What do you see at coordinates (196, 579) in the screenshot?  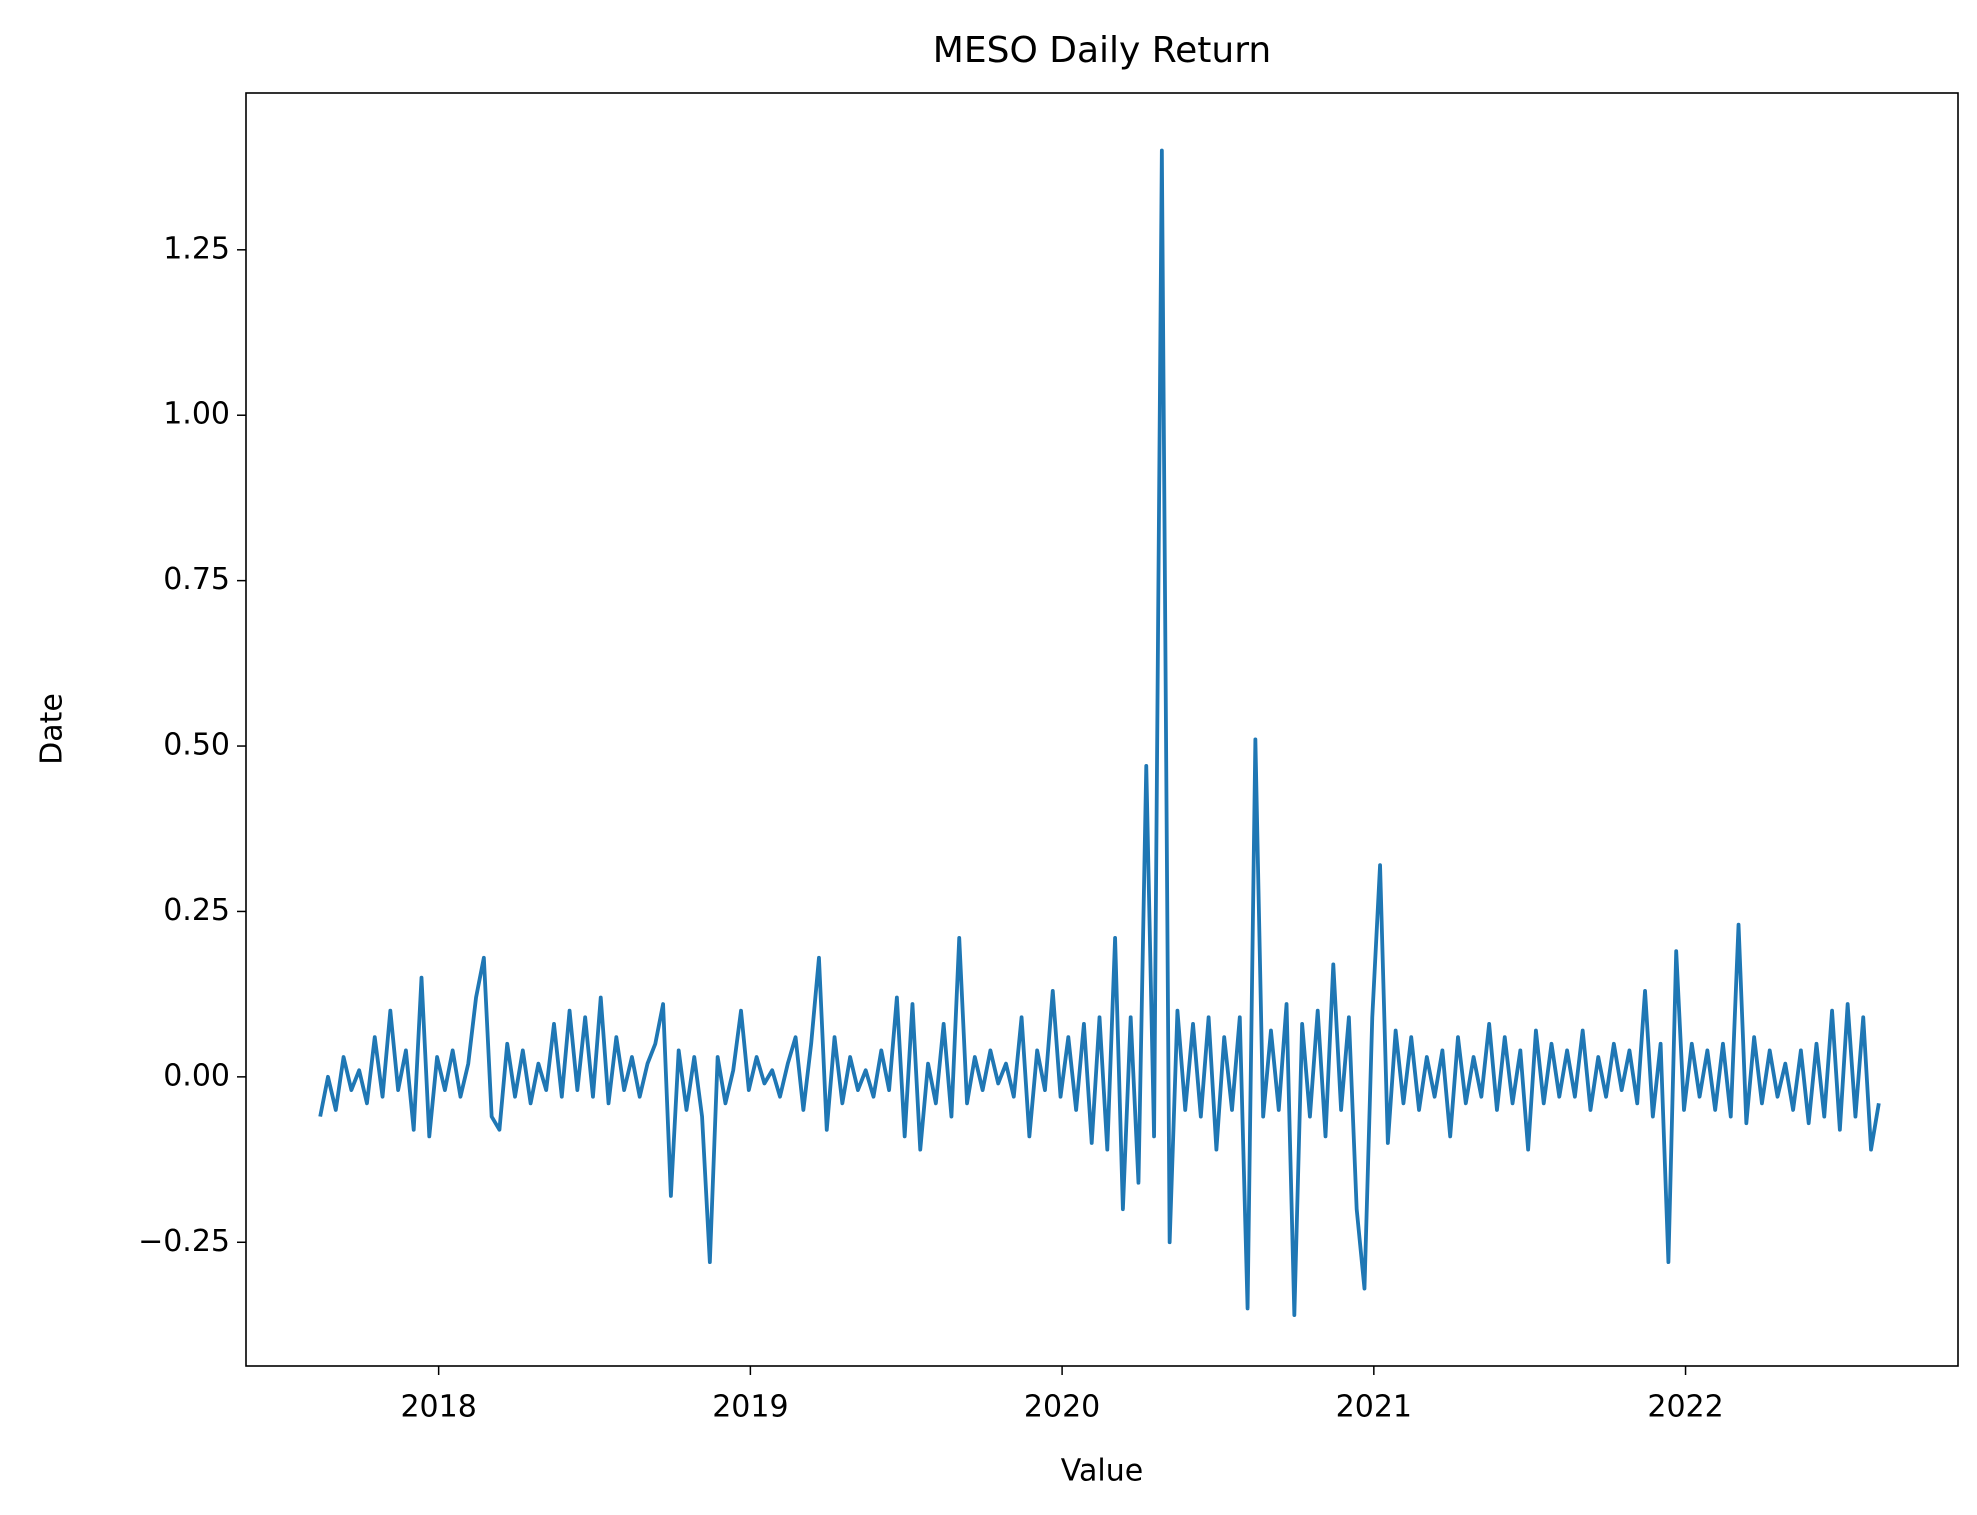 I see `y-tick-label: 0.75` at bounding box center [196, 579].